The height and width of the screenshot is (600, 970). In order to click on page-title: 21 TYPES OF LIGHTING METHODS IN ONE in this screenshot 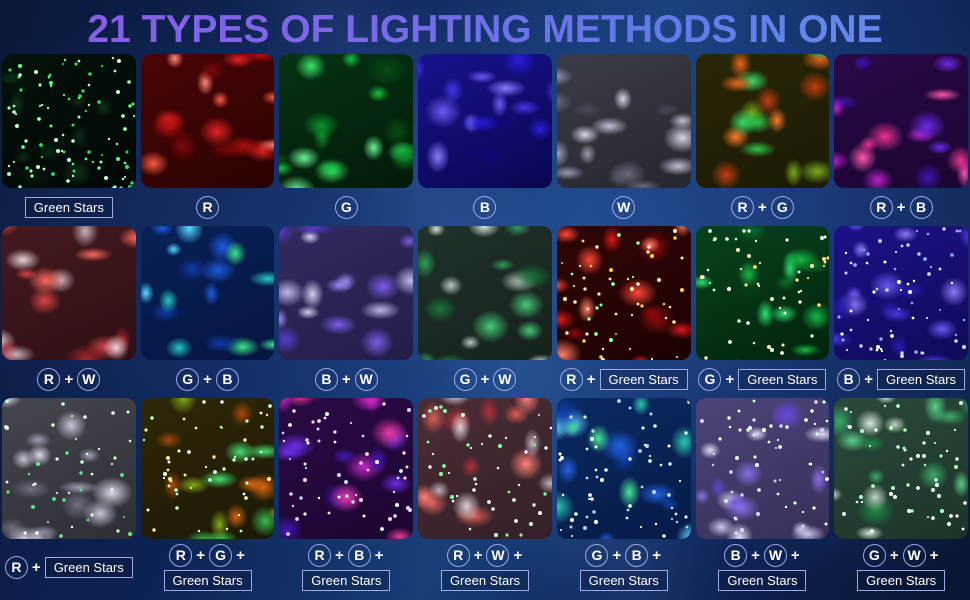, I will do `click(485, 27)`.